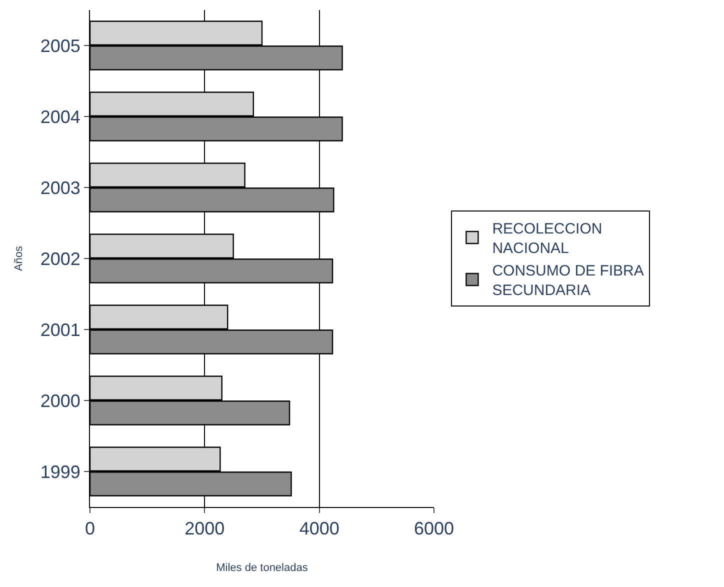 Image resolution: width=724 pixels, height=587 pixels. What do you see at coordinates (204, 528) in the screenshot?
I see `x-tick-label: 2000` at bounding box center [204, 528].